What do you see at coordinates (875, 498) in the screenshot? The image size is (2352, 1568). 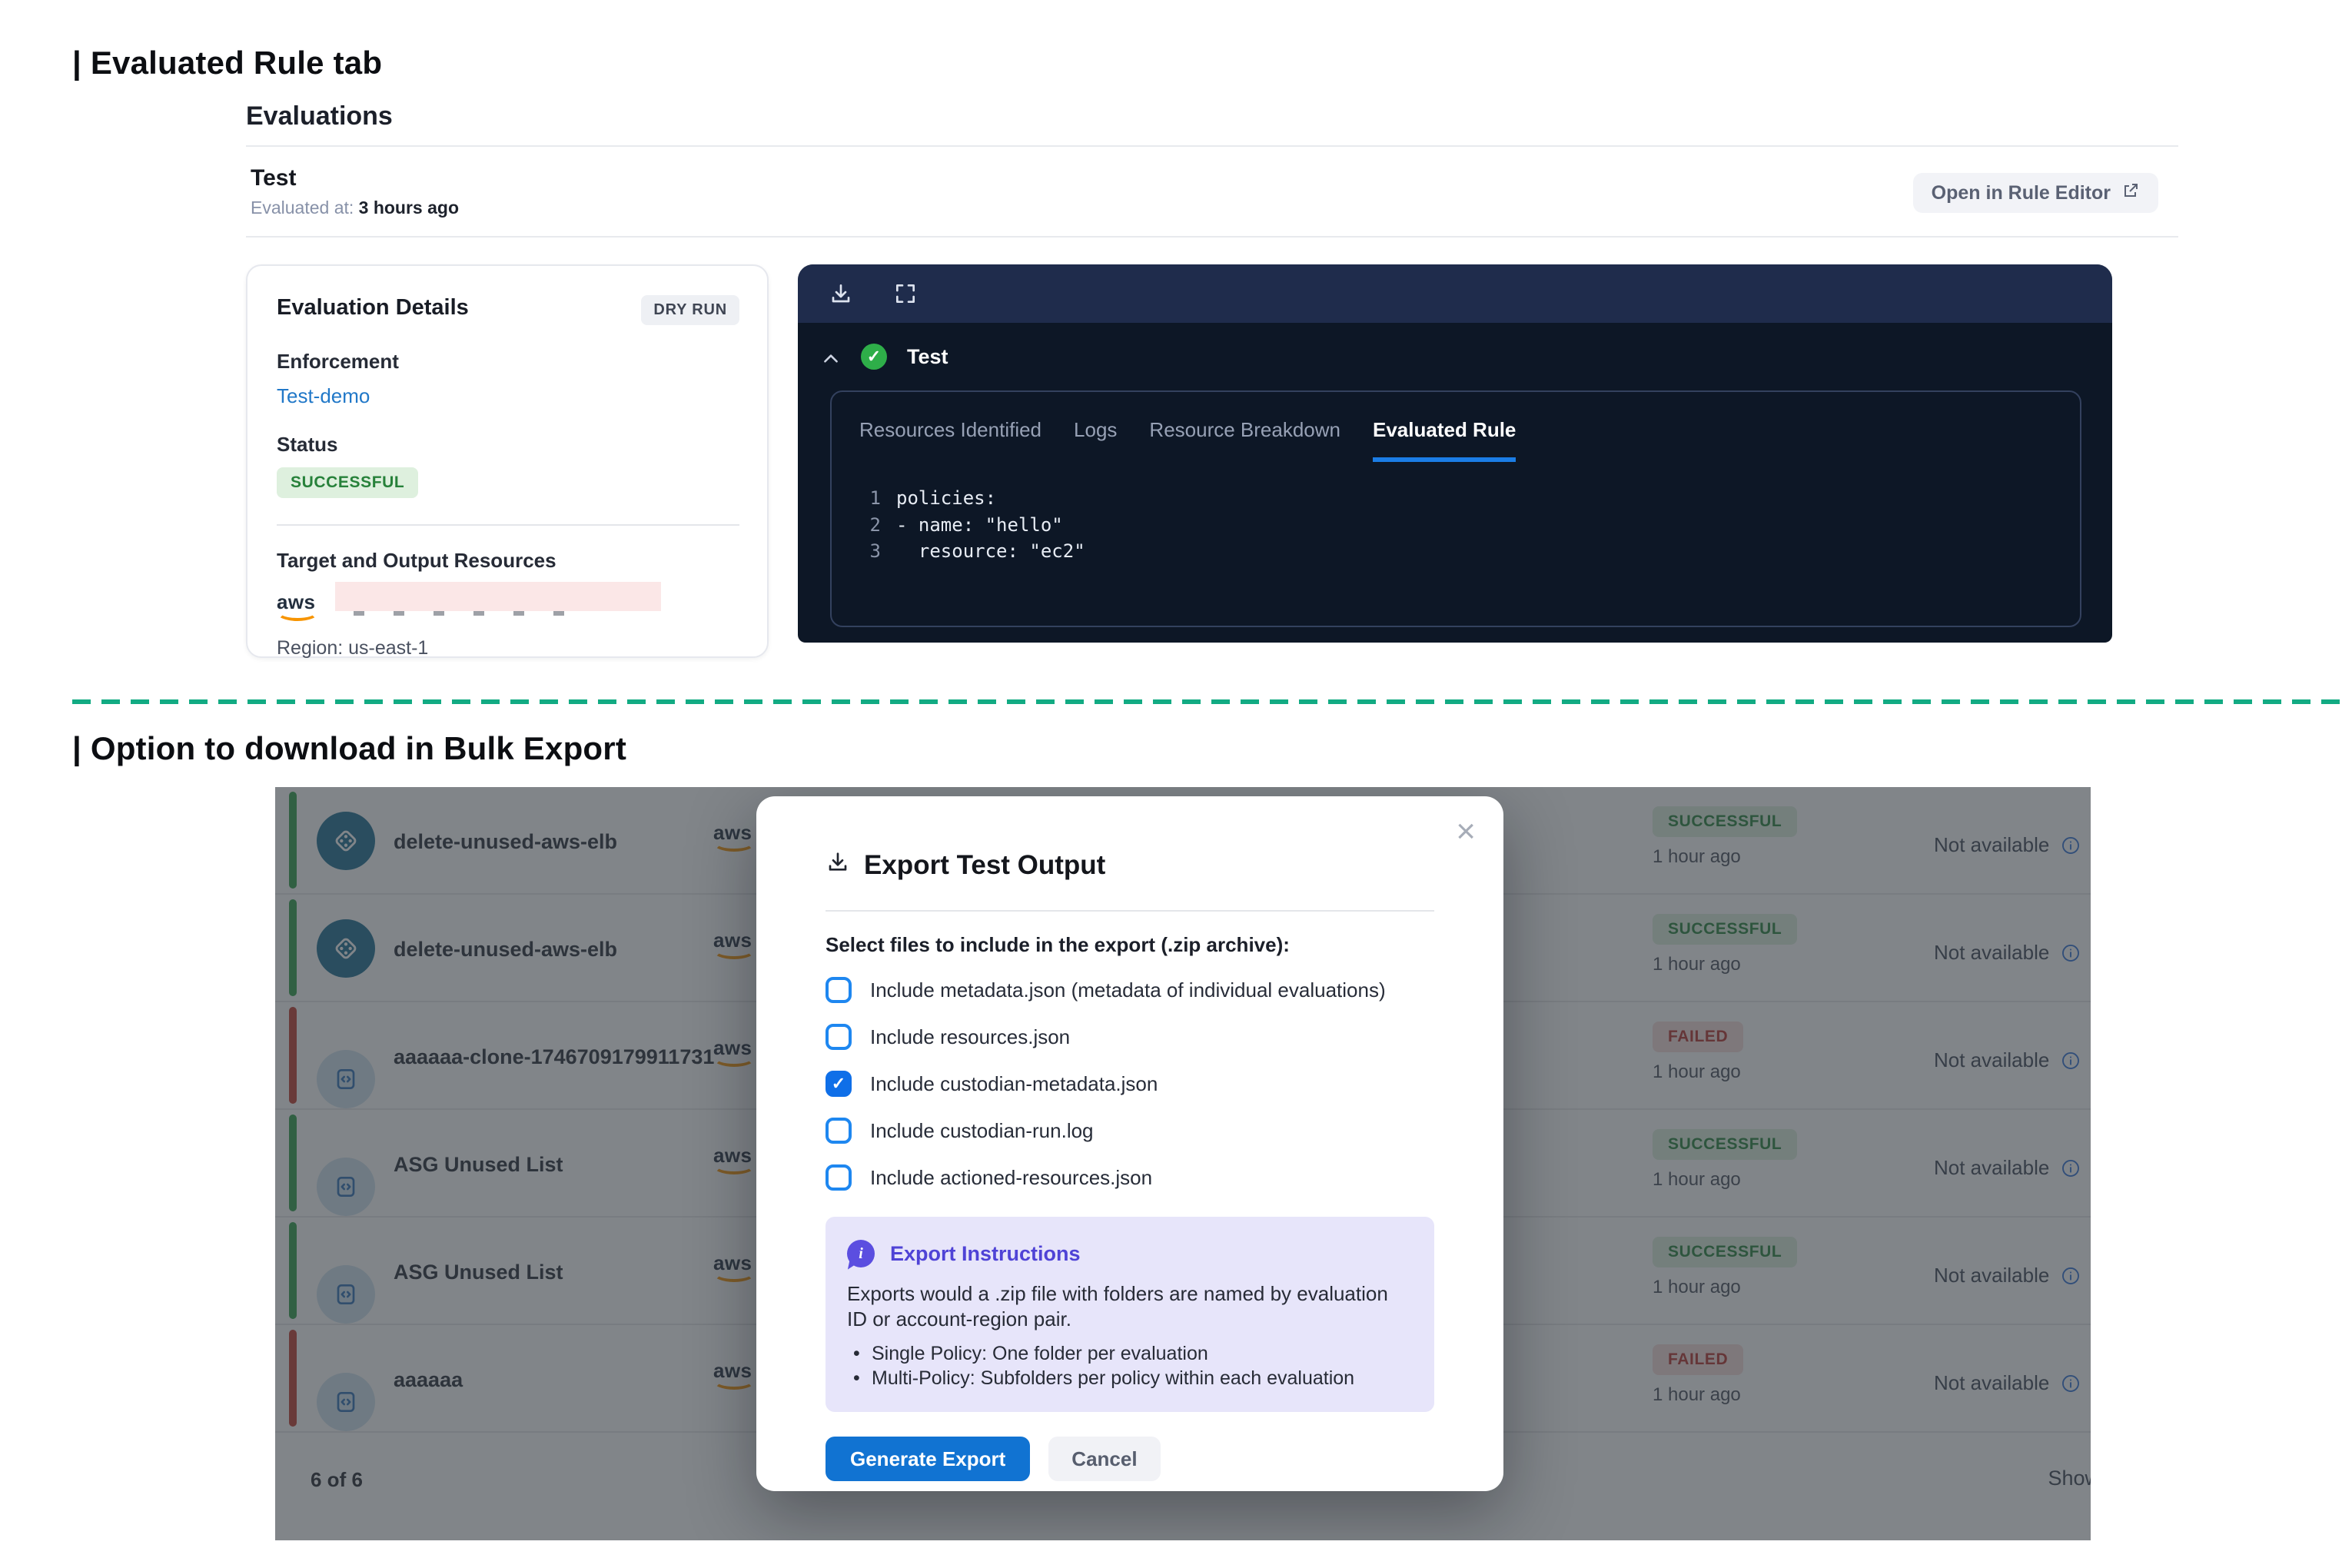 I see `line-number: 1` at bounding box center [875, 498].